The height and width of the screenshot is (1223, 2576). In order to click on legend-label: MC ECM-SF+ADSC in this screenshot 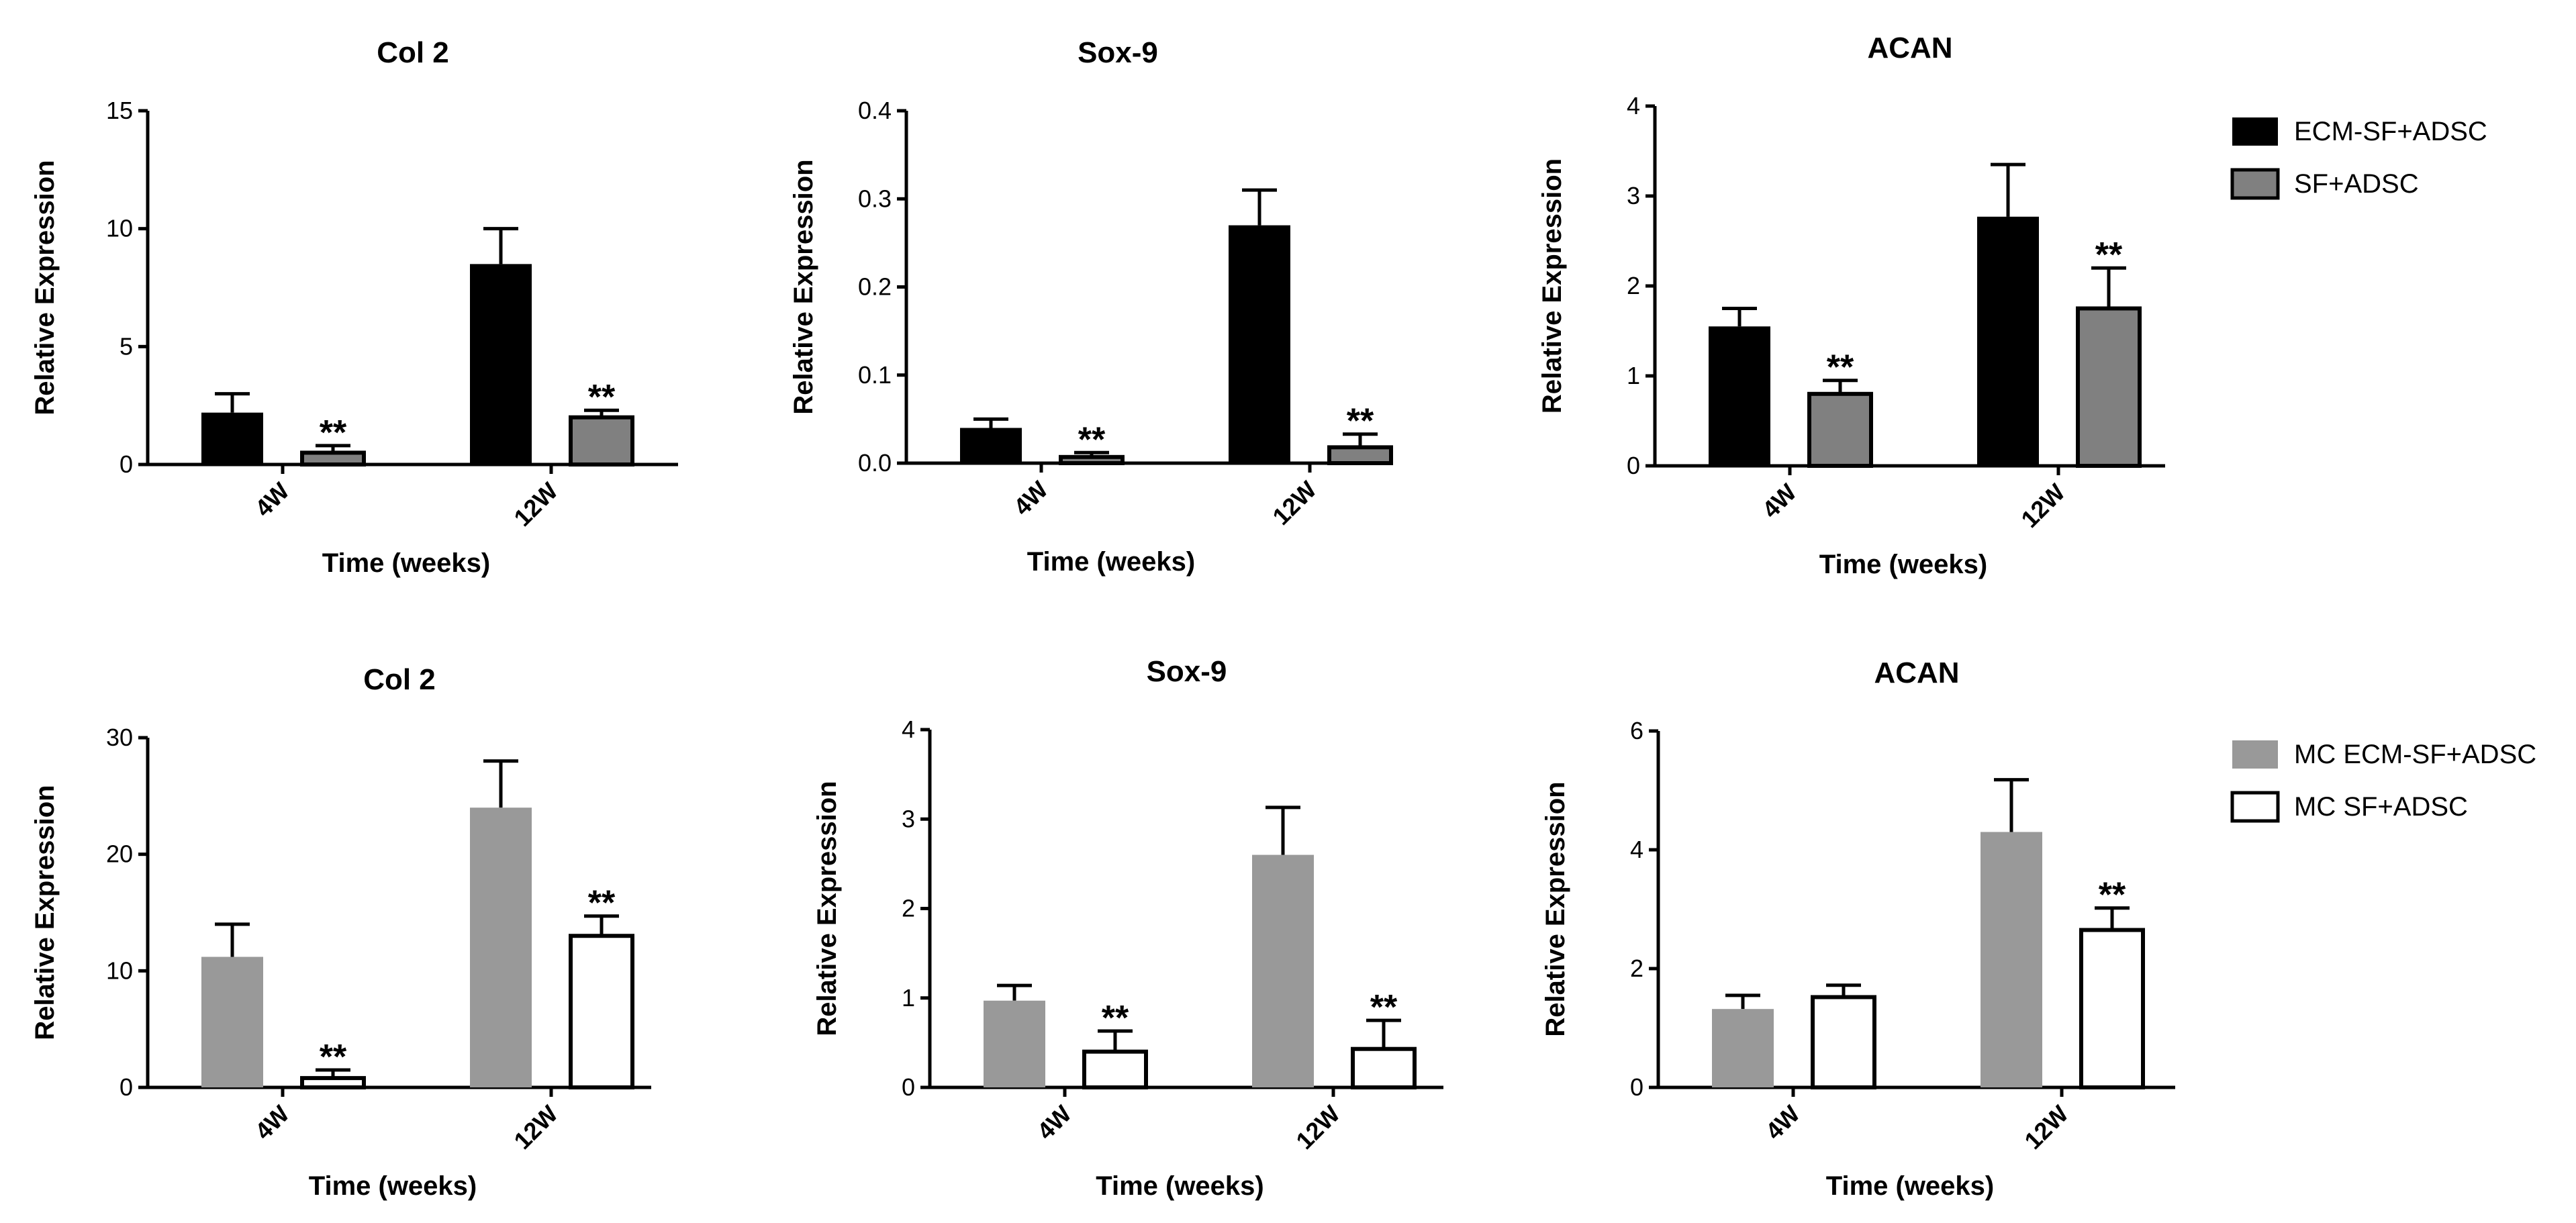, I will do `click(2415, 754)`.